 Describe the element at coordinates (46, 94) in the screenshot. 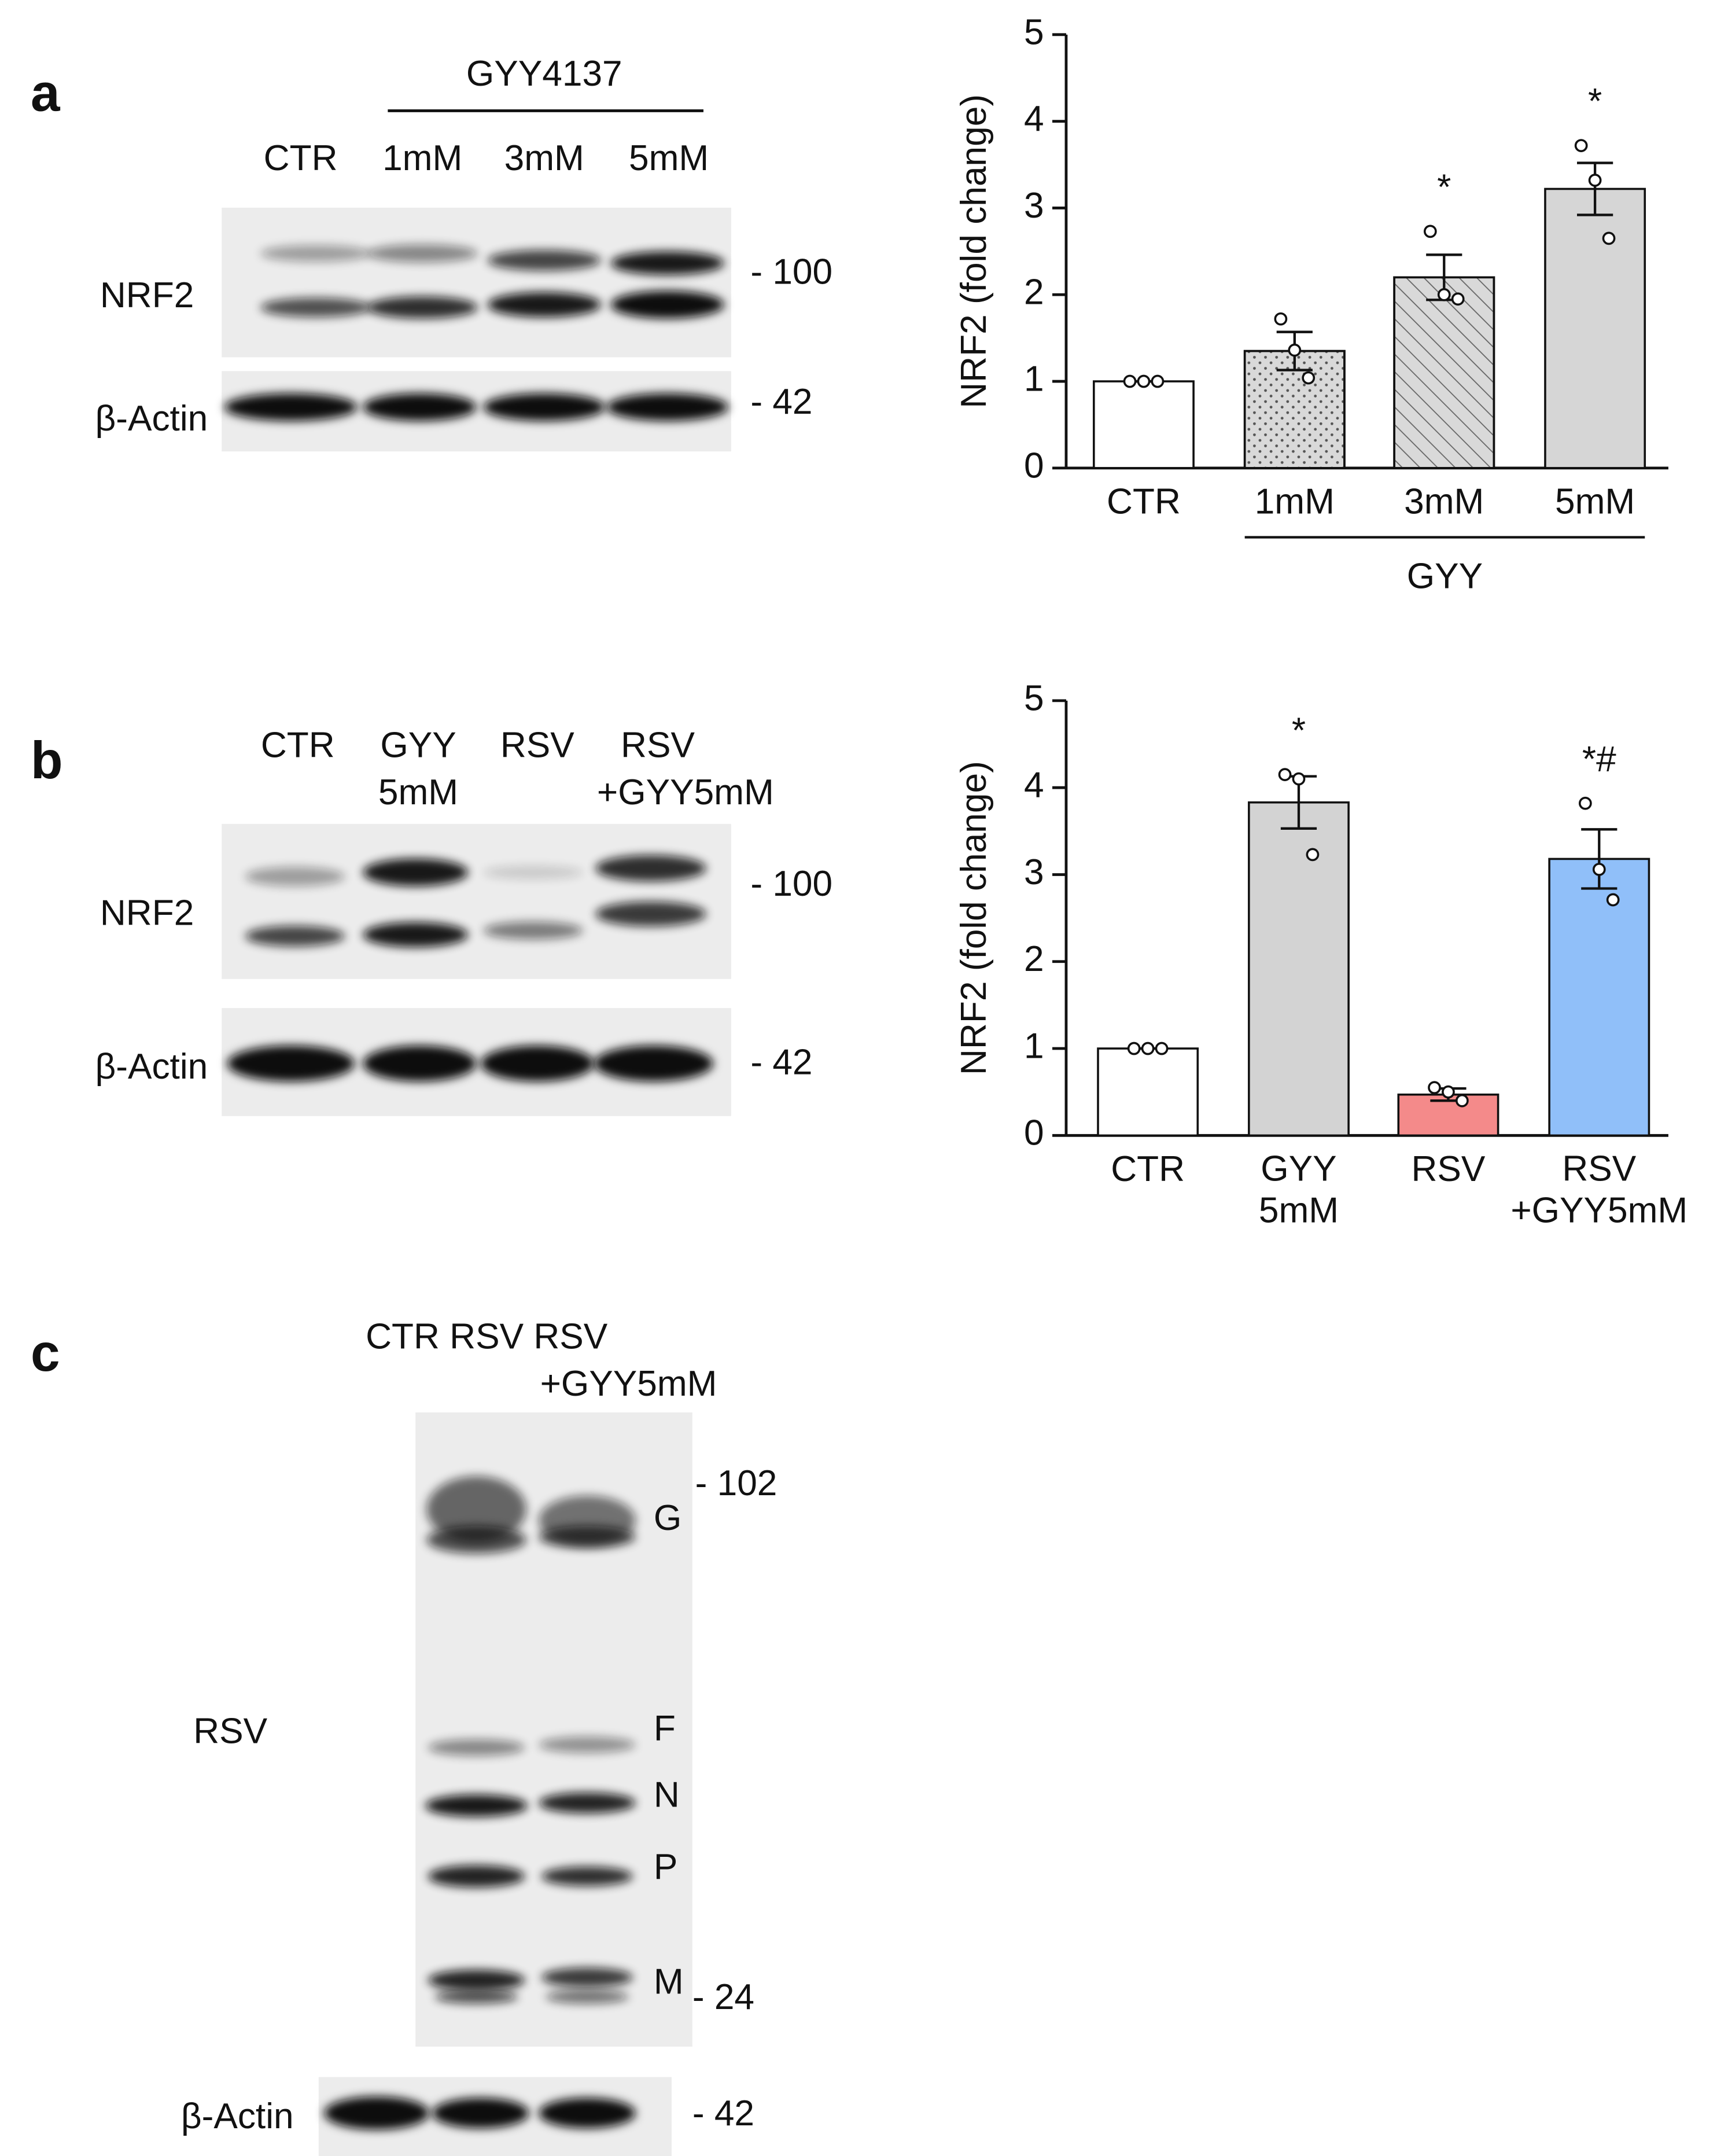

I see `panel-letter: a` at that location.